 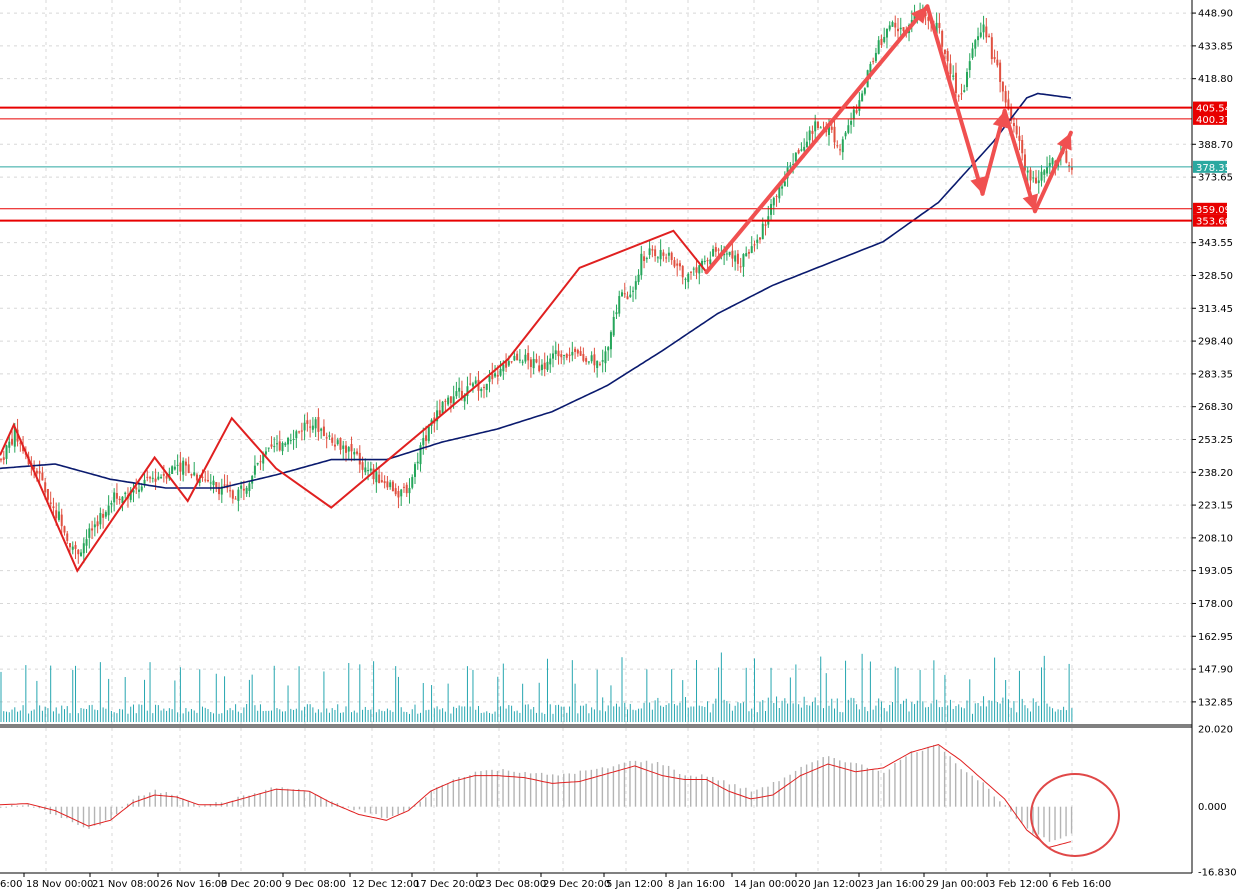 I want to click on macd-tick-label: 0.000, so click(x=1212, y=807).